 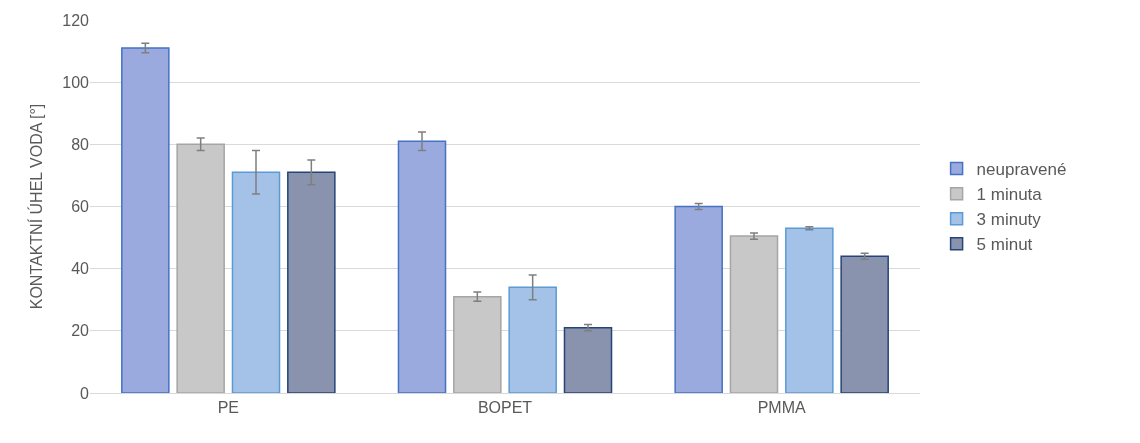 What do you see at coordinates (1009, 195) in the screenshot?
I see `legend-label: 1 minuta` at bounding box center [1009, 195].